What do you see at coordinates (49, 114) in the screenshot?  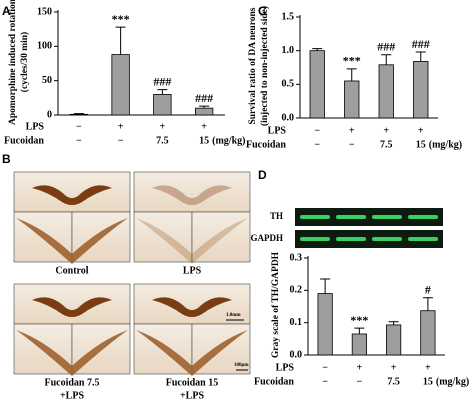 I see `y-tick-label: 0` at bounding box center [49, 114].